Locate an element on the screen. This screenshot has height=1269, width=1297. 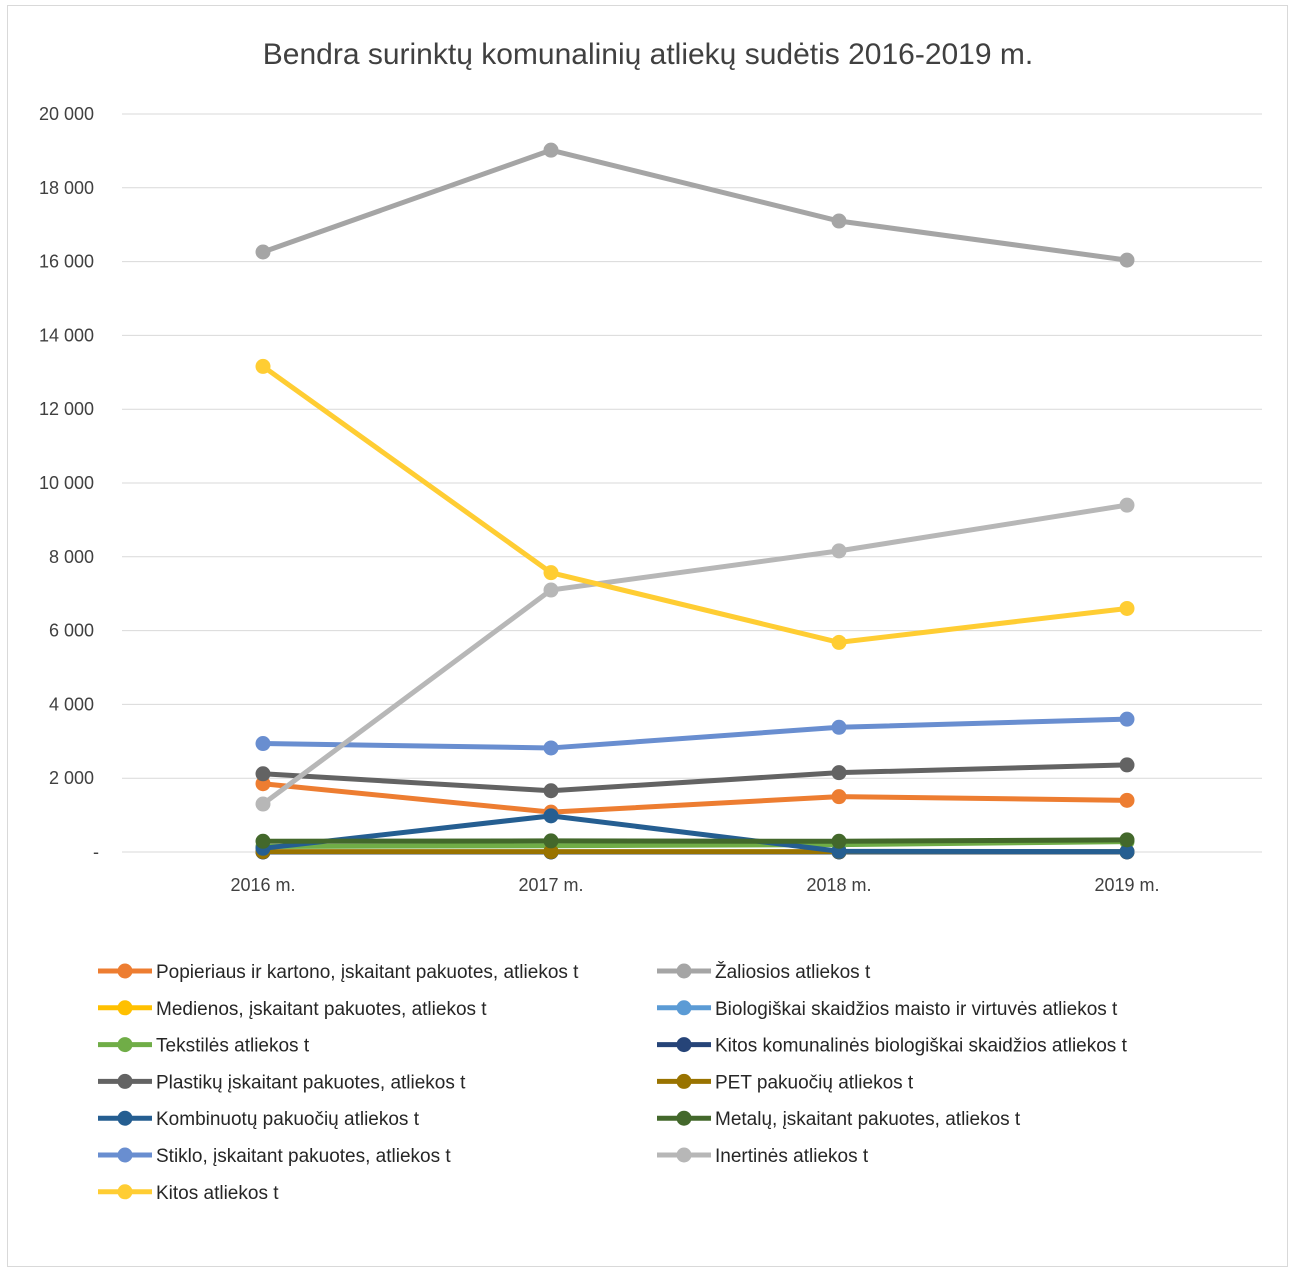
x-tick-label: 2017 m. is located at coordinates (550, 885).